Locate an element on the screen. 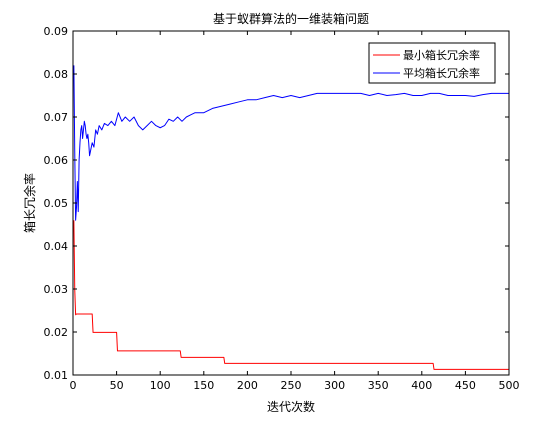  y-tick-label: 0.02 is located at coordinates (56, 332).